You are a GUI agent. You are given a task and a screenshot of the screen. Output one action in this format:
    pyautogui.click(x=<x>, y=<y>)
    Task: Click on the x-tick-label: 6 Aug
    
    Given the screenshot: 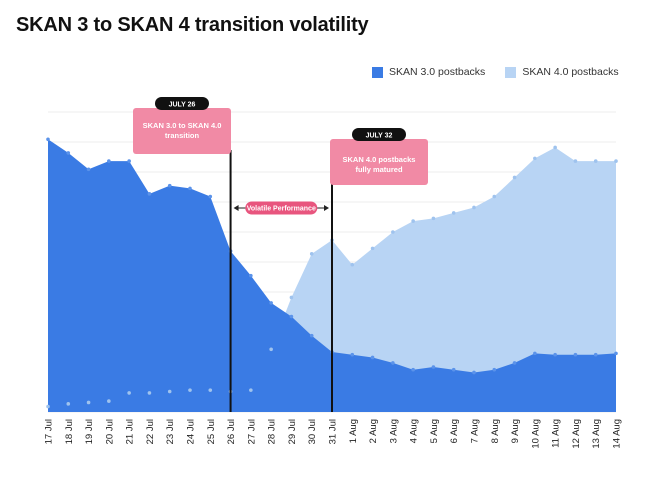 What is the action you would take?
    pyautogui.click(x=454, y=431)
    